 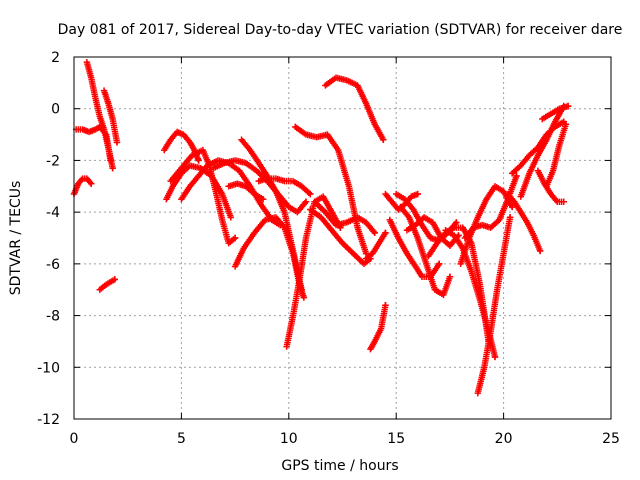 What do you see at coordinates (181, 439) in the screenshot?
I see `x-tick-label: 5` at bounding box center [181, 439].